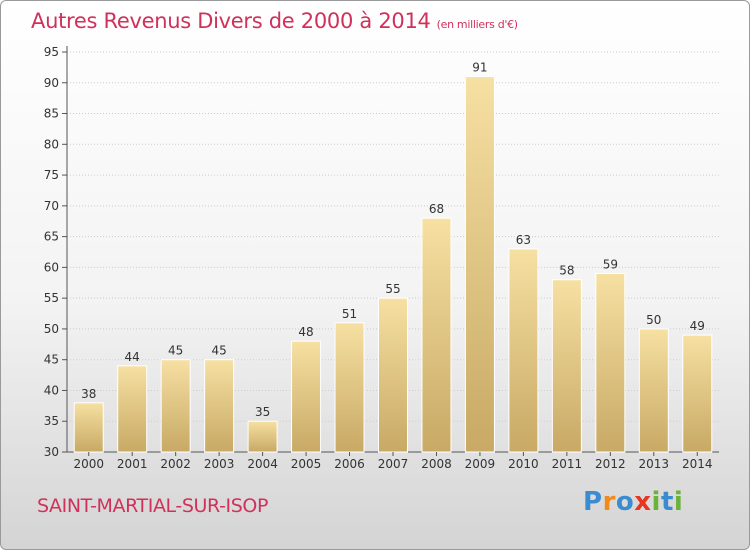 The height and width of the screenshot is (550, 750). Describe the element at coordinates (667, 502) in the screenshot. I see `brand-letter: t` at that location.